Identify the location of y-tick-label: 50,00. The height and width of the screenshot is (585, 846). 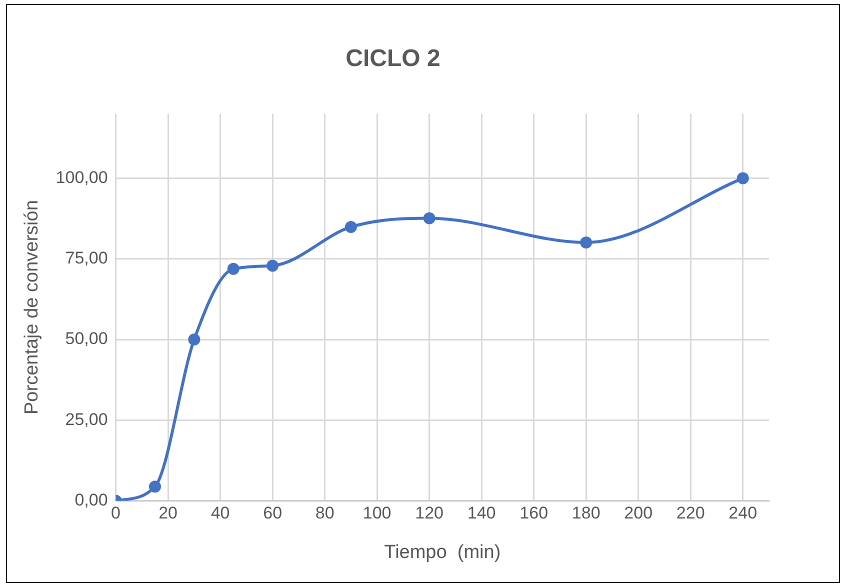
(86, 338).